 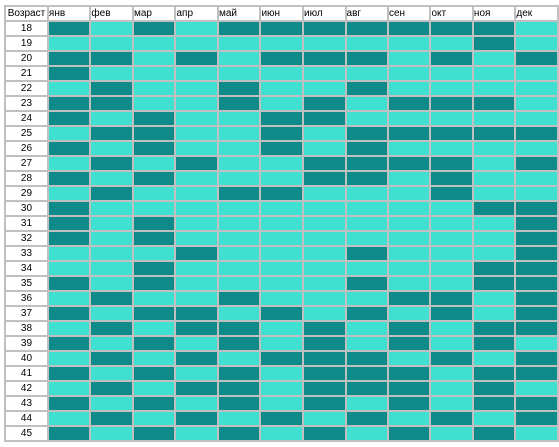 What do you see at coordinates (26, 403) in the screenshot?
I see `age-cell: 43` at bounding box center [26, 403].